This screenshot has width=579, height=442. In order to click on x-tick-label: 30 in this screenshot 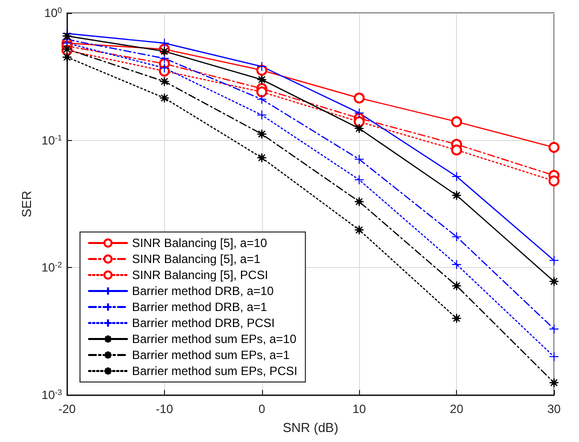, I will do `click(554, 409)`.